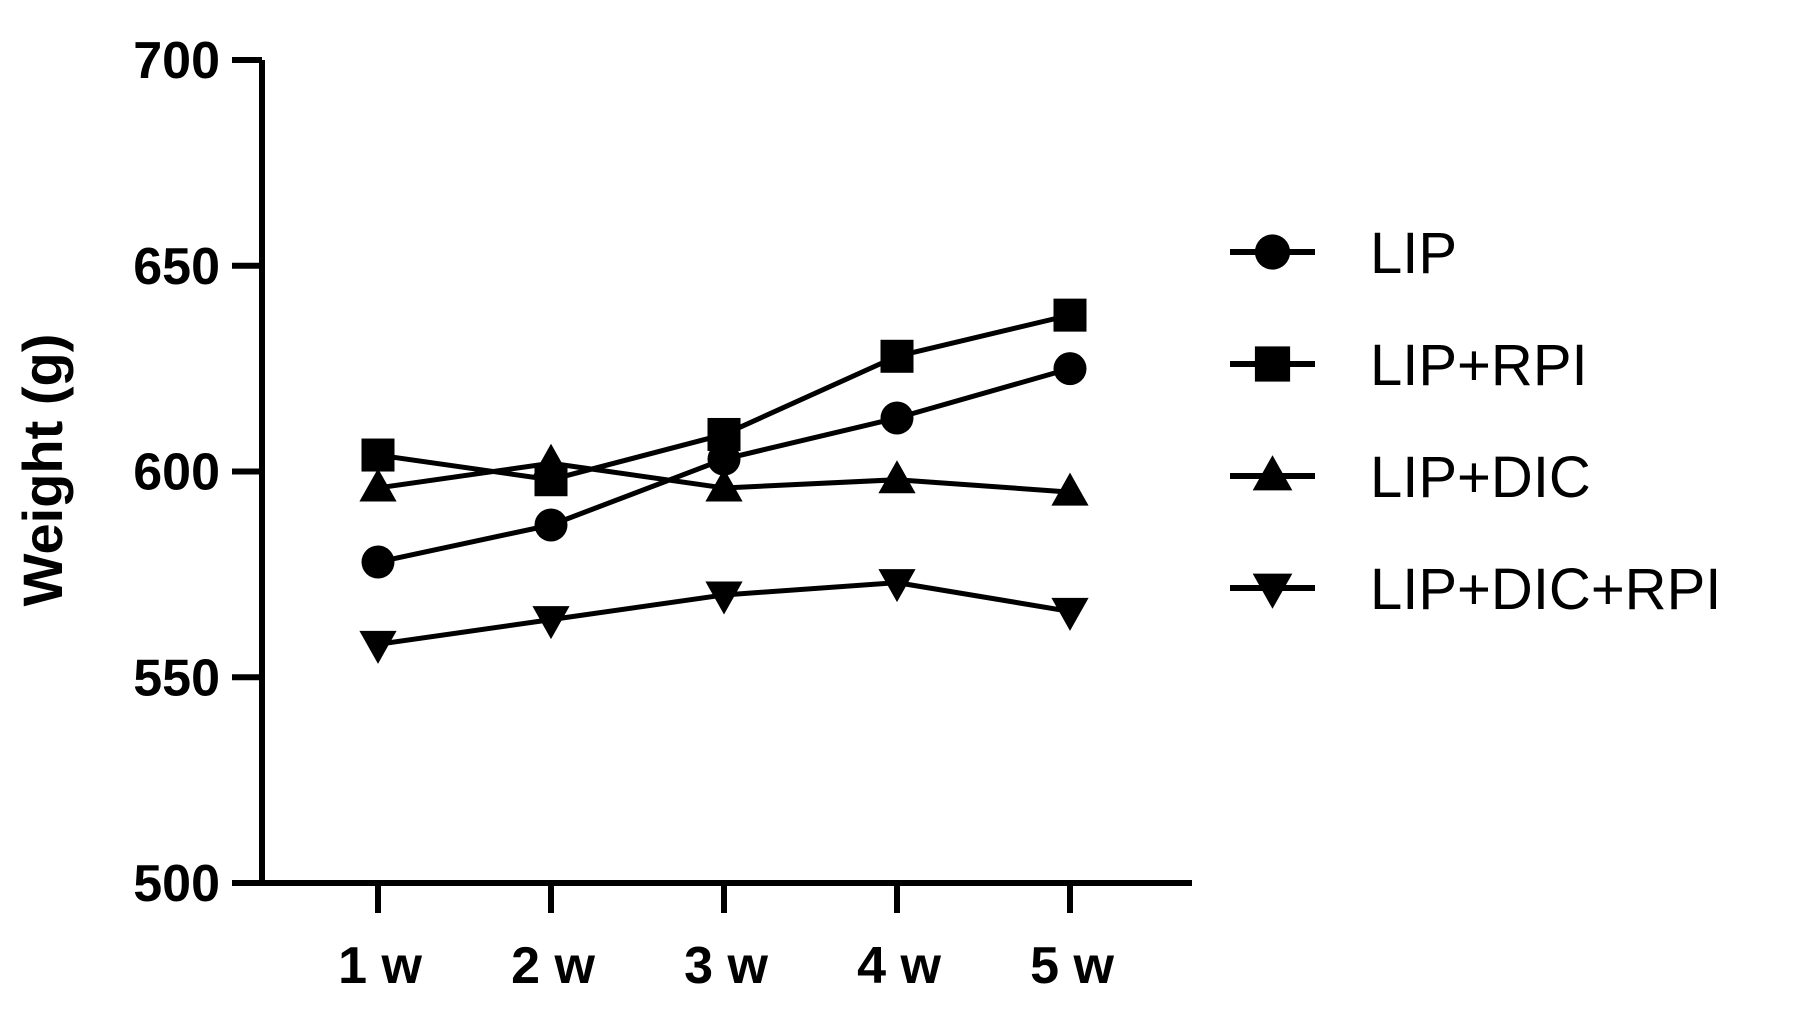  Describe the element at coordinates (1072, 966) in the screenshot. I see `x-tick-label: 5 w` at that location.